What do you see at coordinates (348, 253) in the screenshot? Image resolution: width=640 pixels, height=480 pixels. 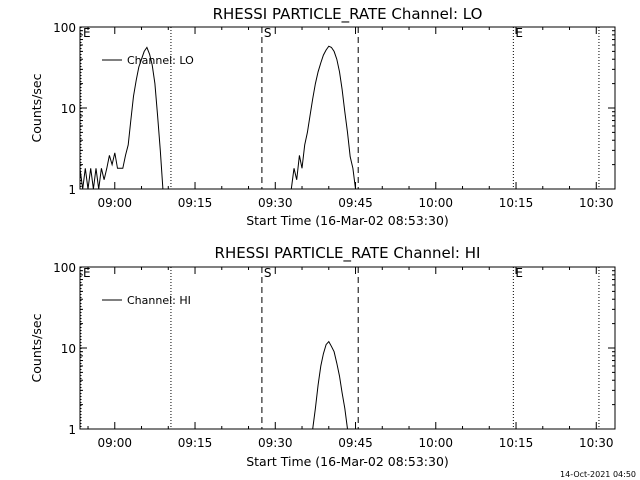 I see `chart-title: RHESSI PARTICLE_RATE Channel: HI` at bounding box center [348, 253].